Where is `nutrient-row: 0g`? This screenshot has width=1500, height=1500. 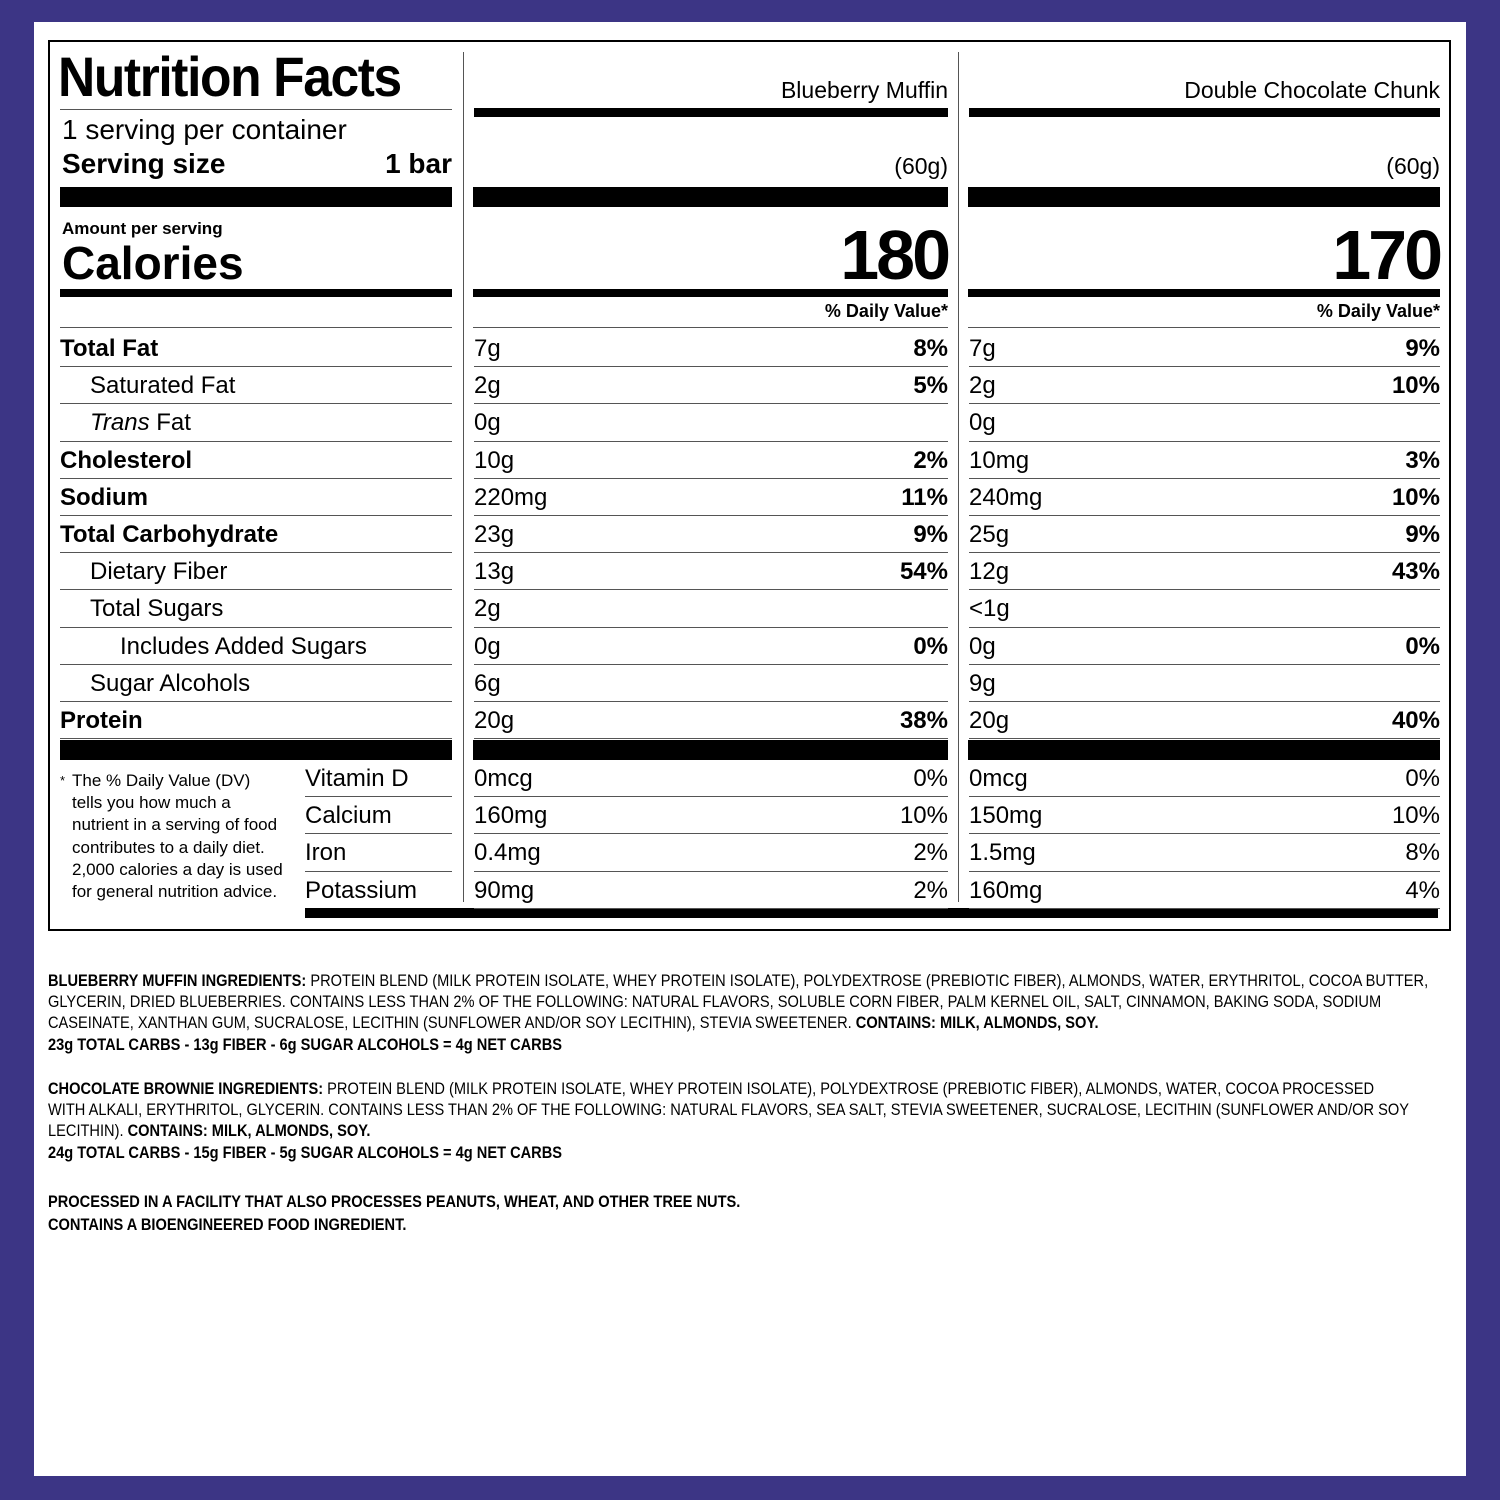
nutrient-row: 0g is located at coordinates (1204, 423).